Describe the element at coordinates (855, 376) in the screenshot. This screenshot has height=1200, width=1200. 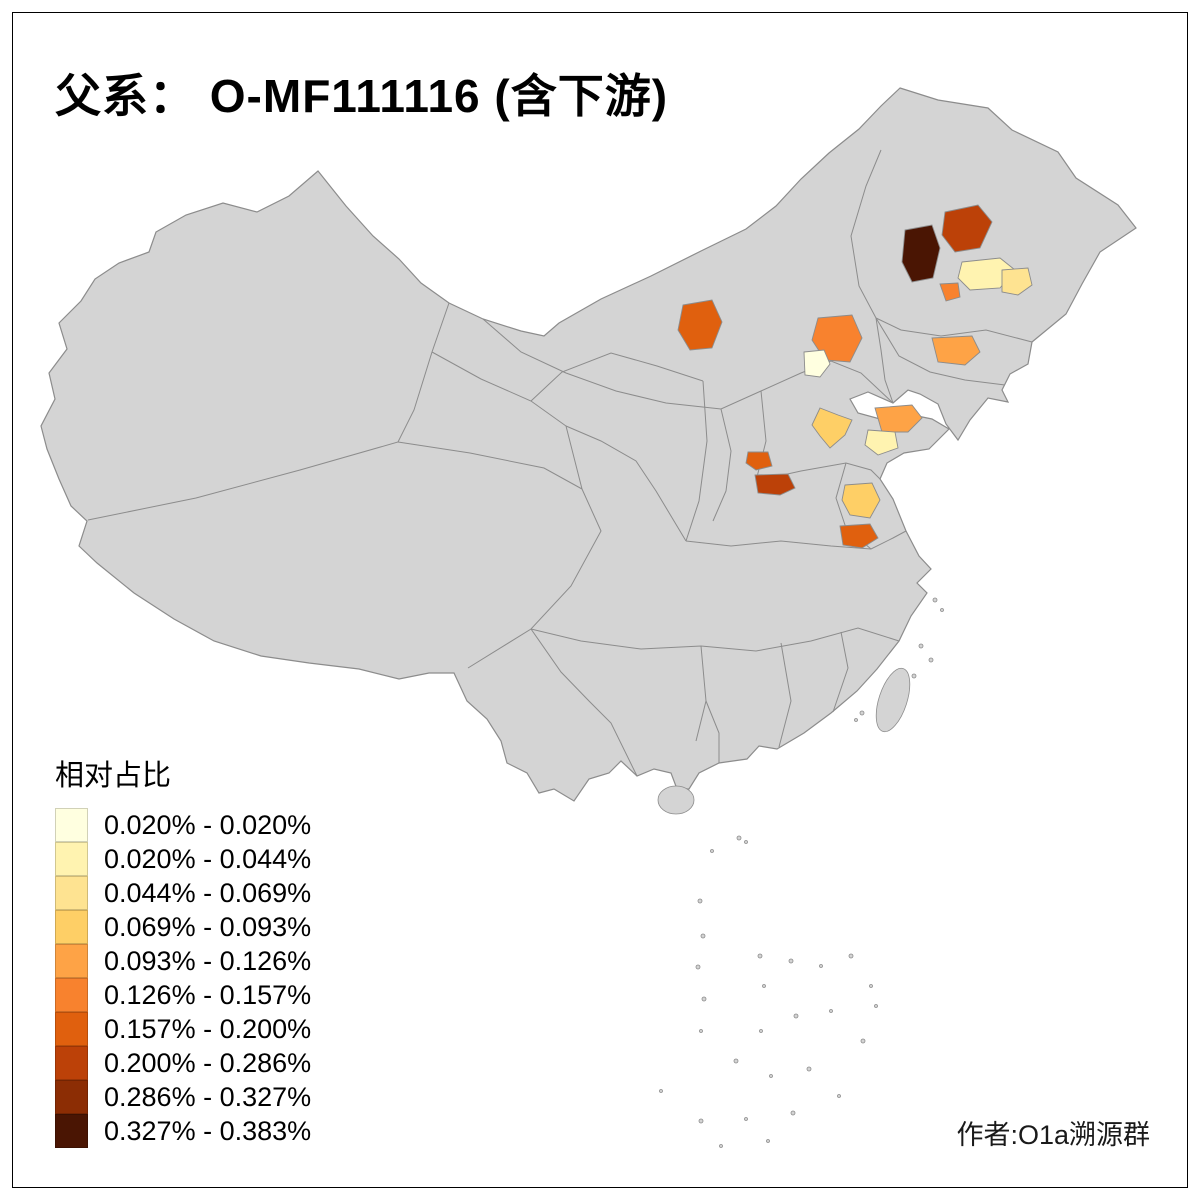
I see `choropleth-regions` at that location.